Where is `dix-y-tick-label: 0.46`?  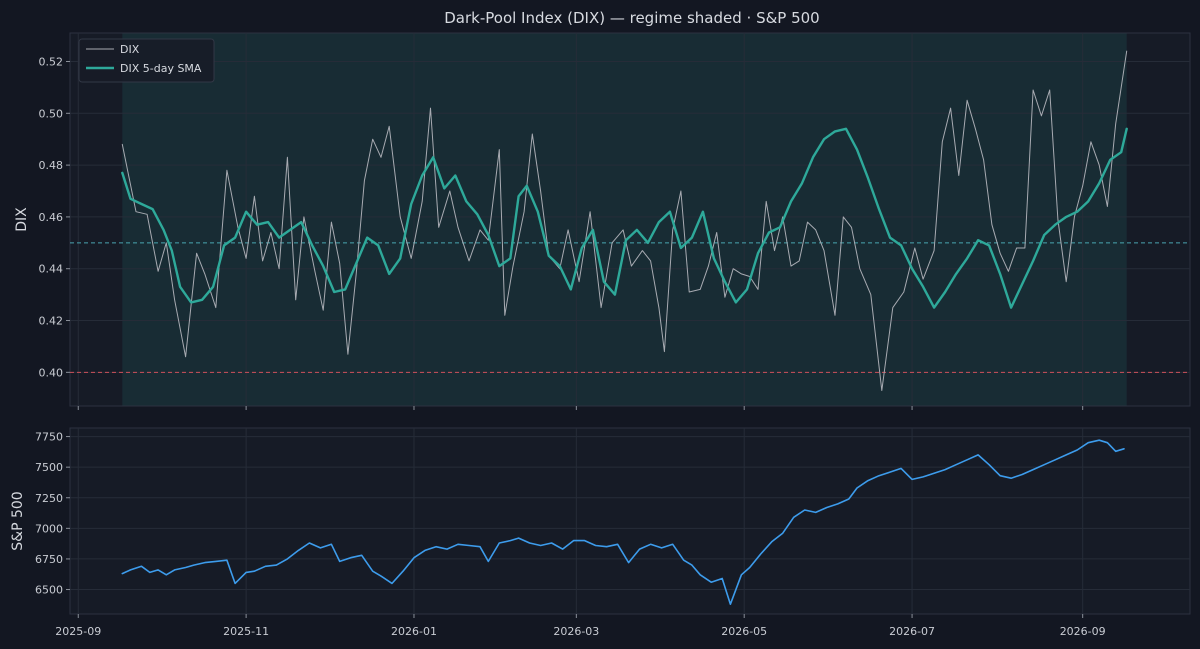
dix-y-tick-label: 0.46 is located at coordinates (51, 217).